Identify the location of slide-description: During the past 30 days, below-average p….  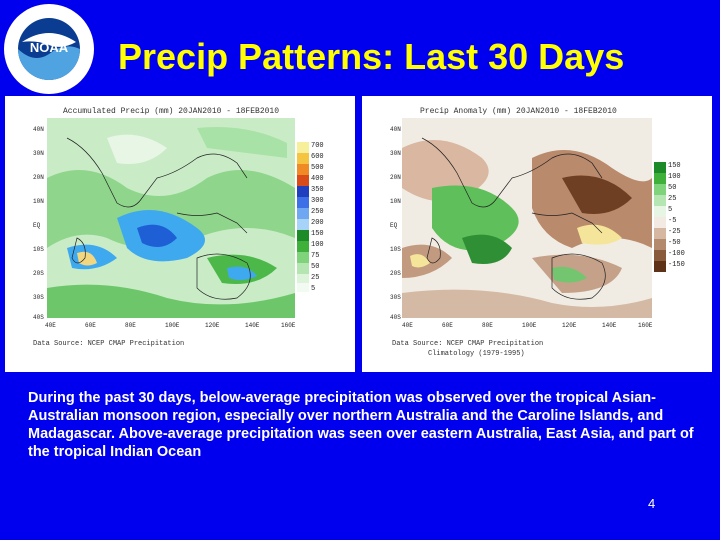
(361, 425).